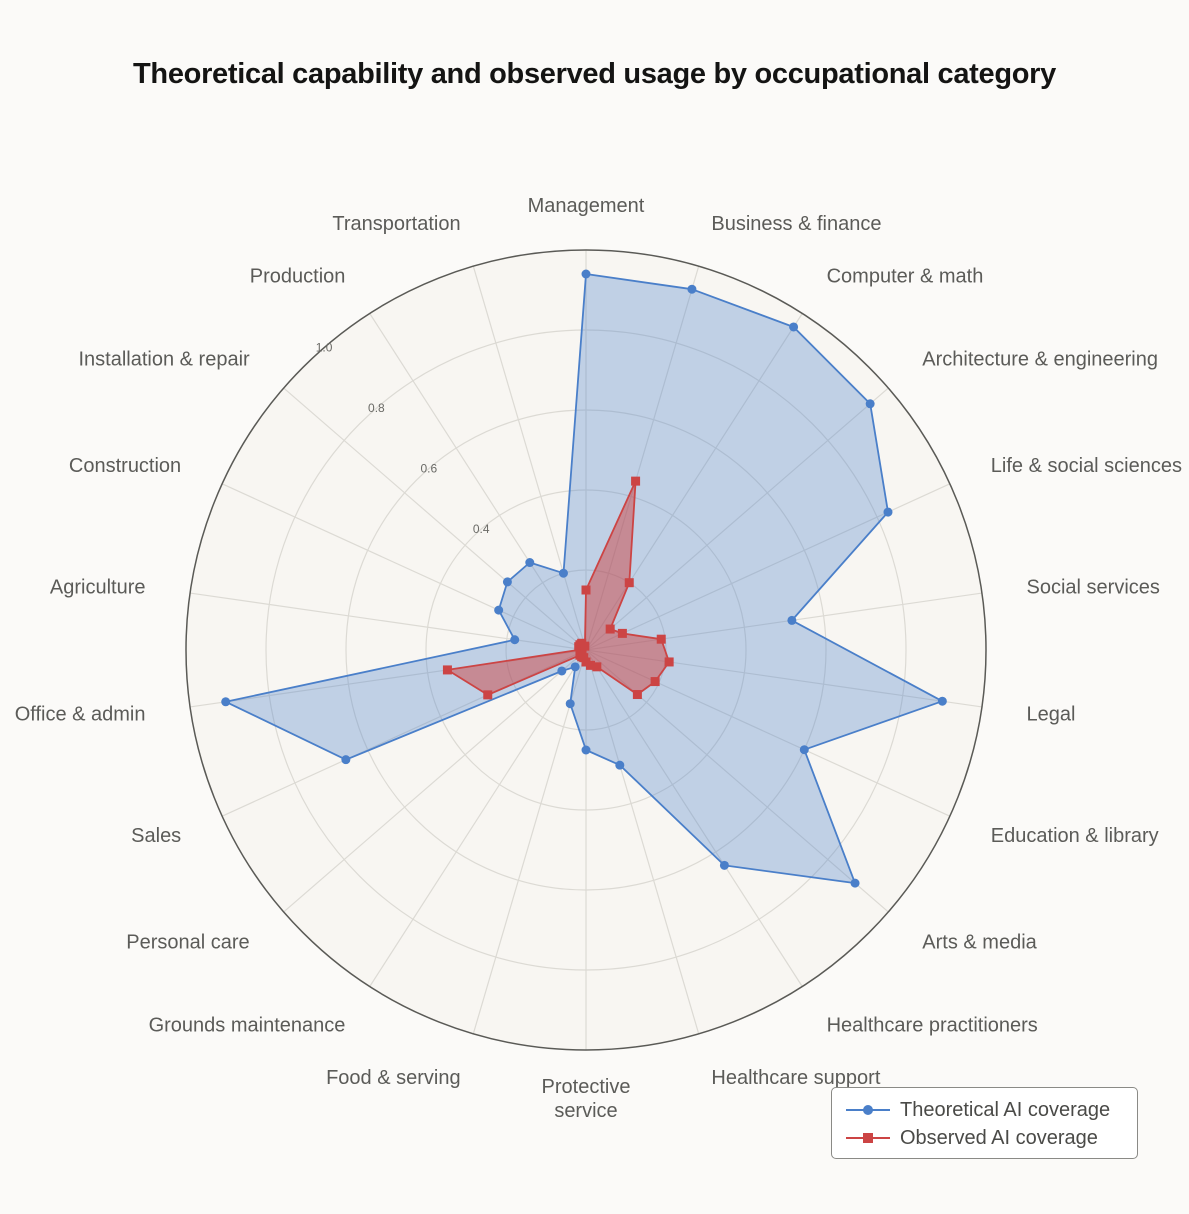 This screenshot has height=1214, width=1189. I want to click on legend-item-observed: Observed AI coverage, so click(972, 1138).